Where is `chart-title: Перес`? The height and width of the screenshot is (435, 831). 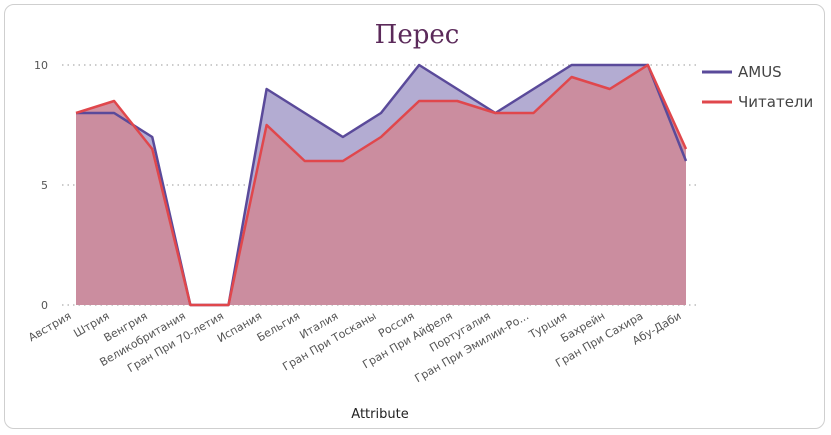
chart-title: Перес is located at coordinates (417, 35).